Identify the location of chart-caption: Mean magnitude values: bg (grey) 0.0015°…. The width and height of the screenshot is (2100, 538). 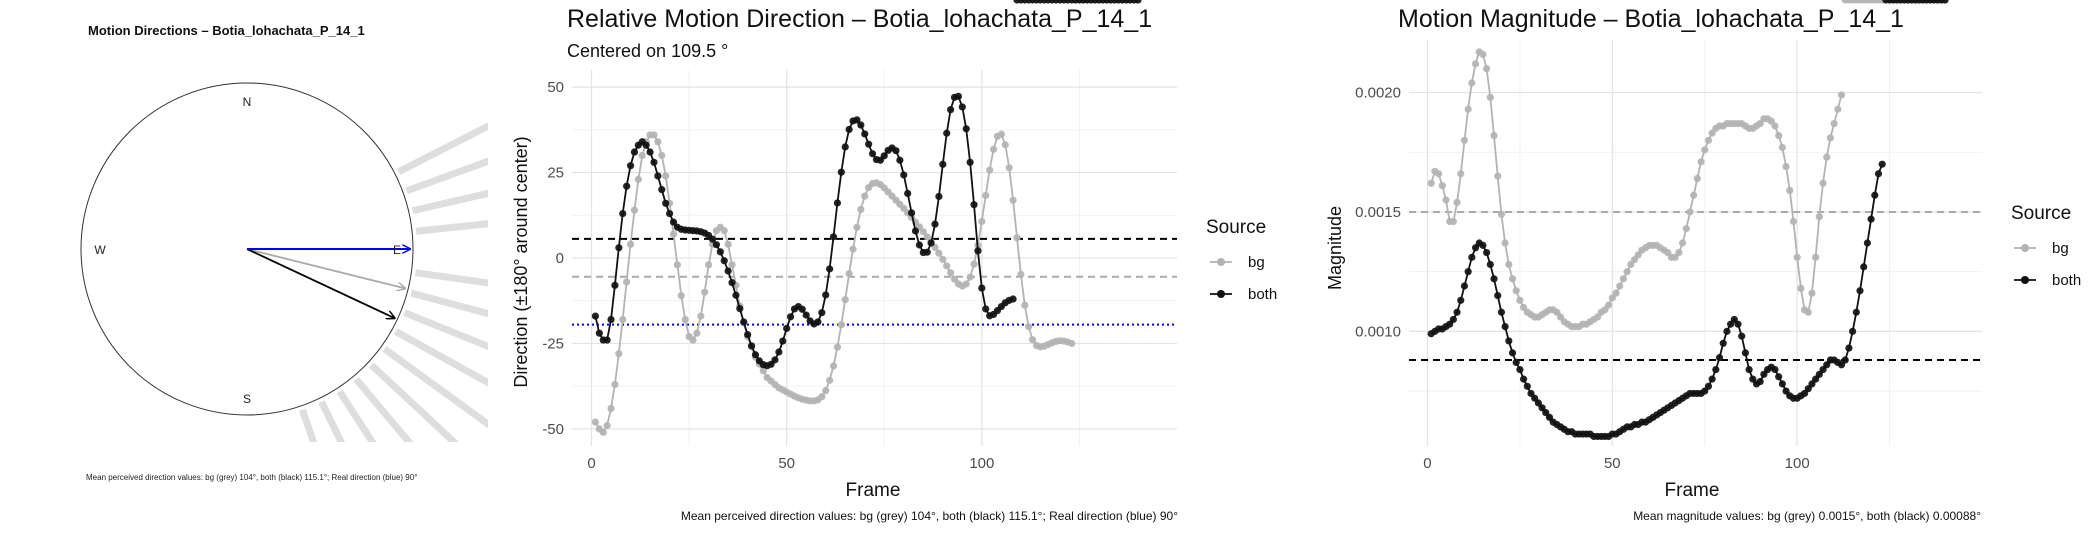
(1807, 516).